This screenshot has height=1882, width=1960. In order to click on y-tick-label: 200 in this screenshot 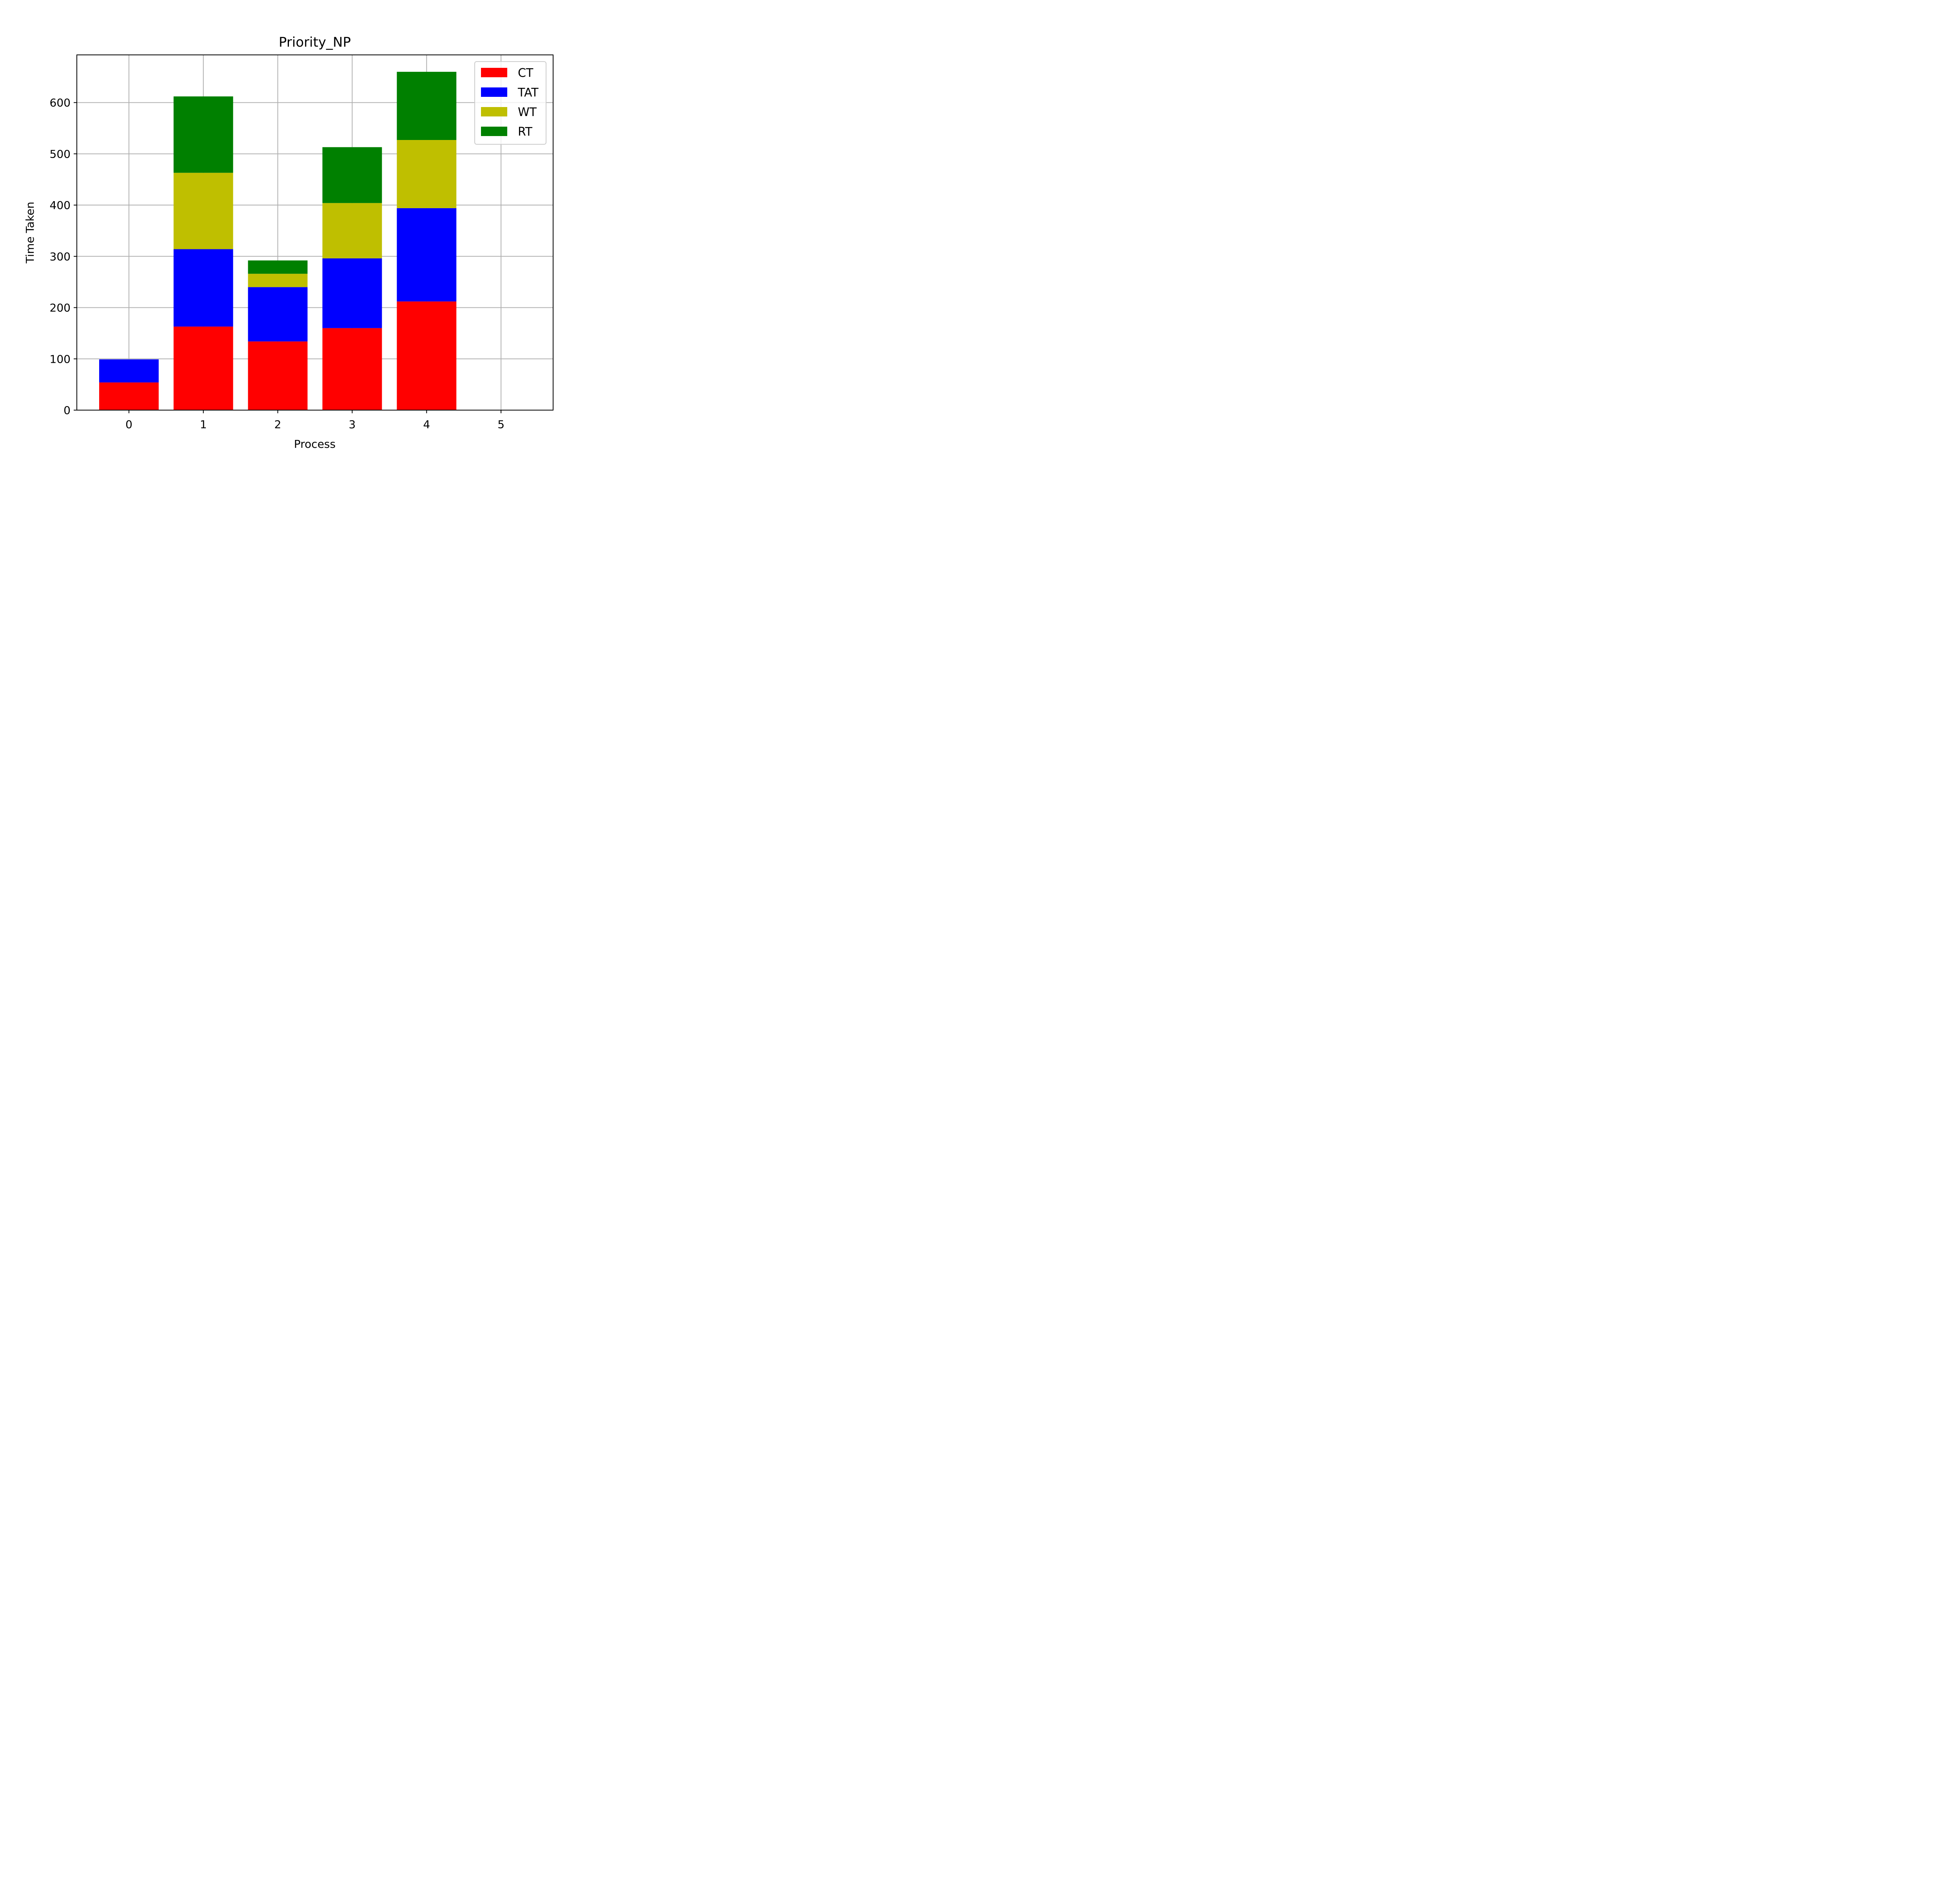, I will do `click(61, 308)`.